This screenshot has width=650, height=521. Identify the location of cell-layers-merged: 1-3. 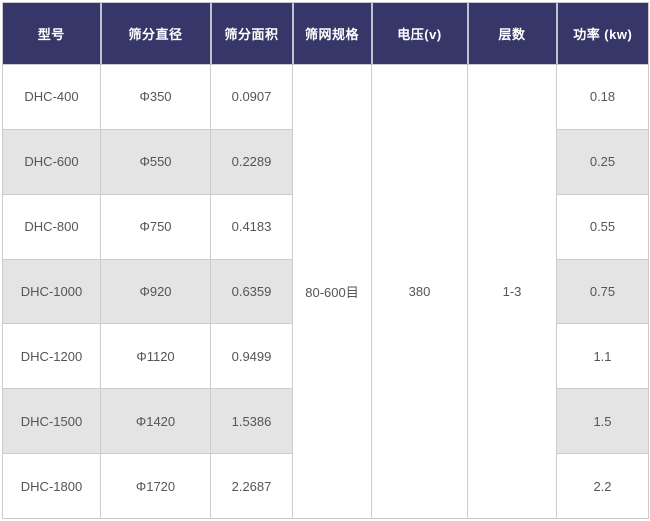
(512, 291).